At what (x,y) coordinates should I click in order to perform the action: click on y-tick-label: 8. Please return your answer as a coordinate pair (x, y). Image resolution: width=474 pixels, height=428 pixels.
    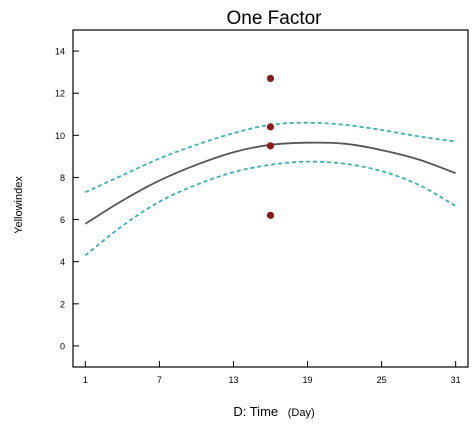
    Looking at the image, I should click on (62, 178).